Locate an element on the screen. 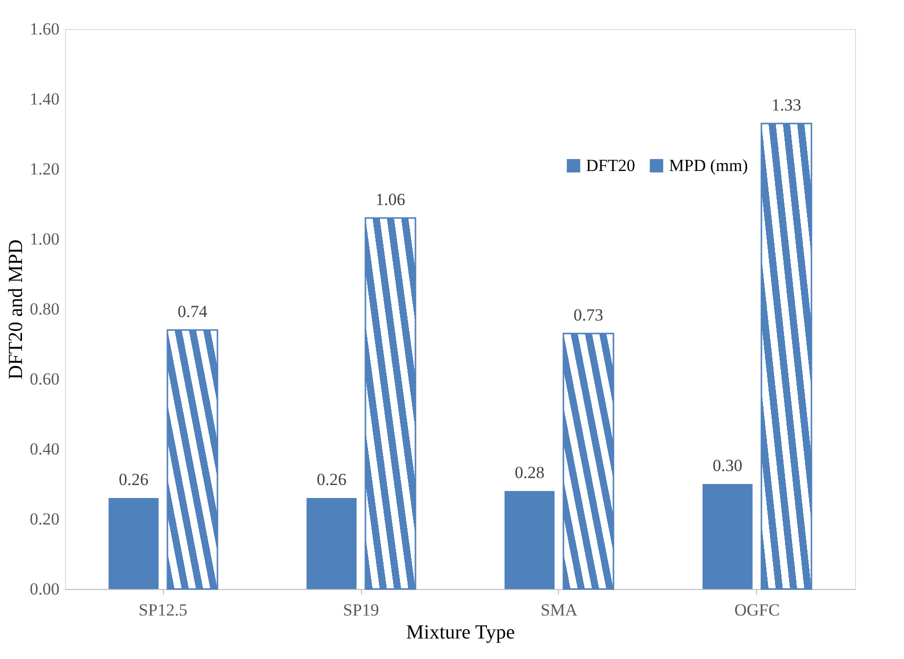 Image resolution: width=904 pixels, height=659 pixels. legend-label: MPD (mm) is located at coordinates (708, 165).